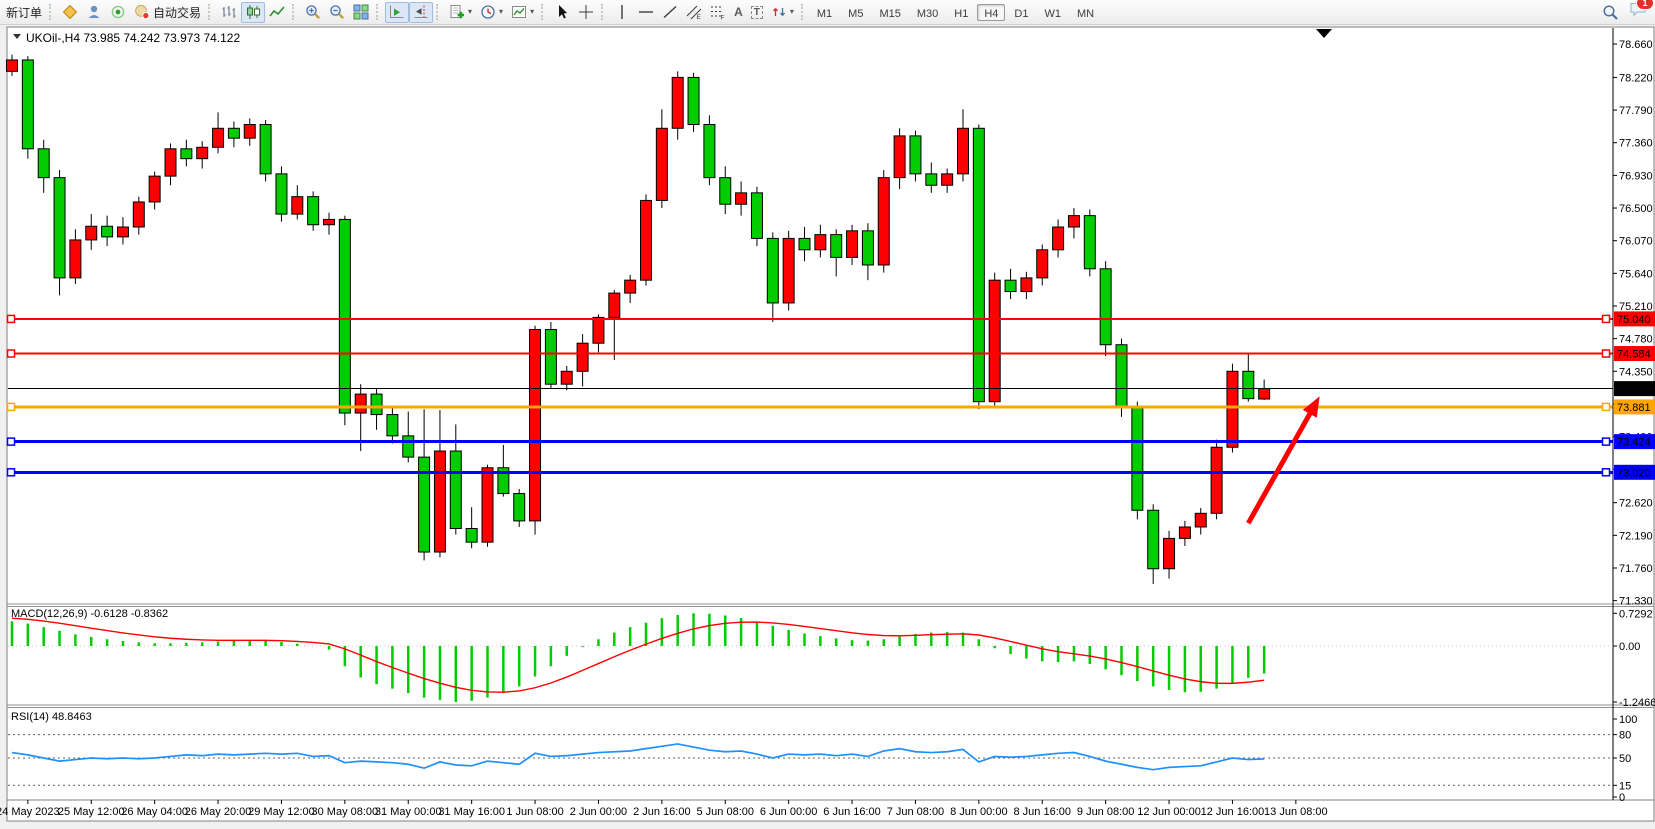 This screenshot has height=829, width=1655. What do you see at coordinates (1043, 812) in the screenshot?
I see `svg-text: 8 Jun 16:00` at bounding box center [1043, 812].